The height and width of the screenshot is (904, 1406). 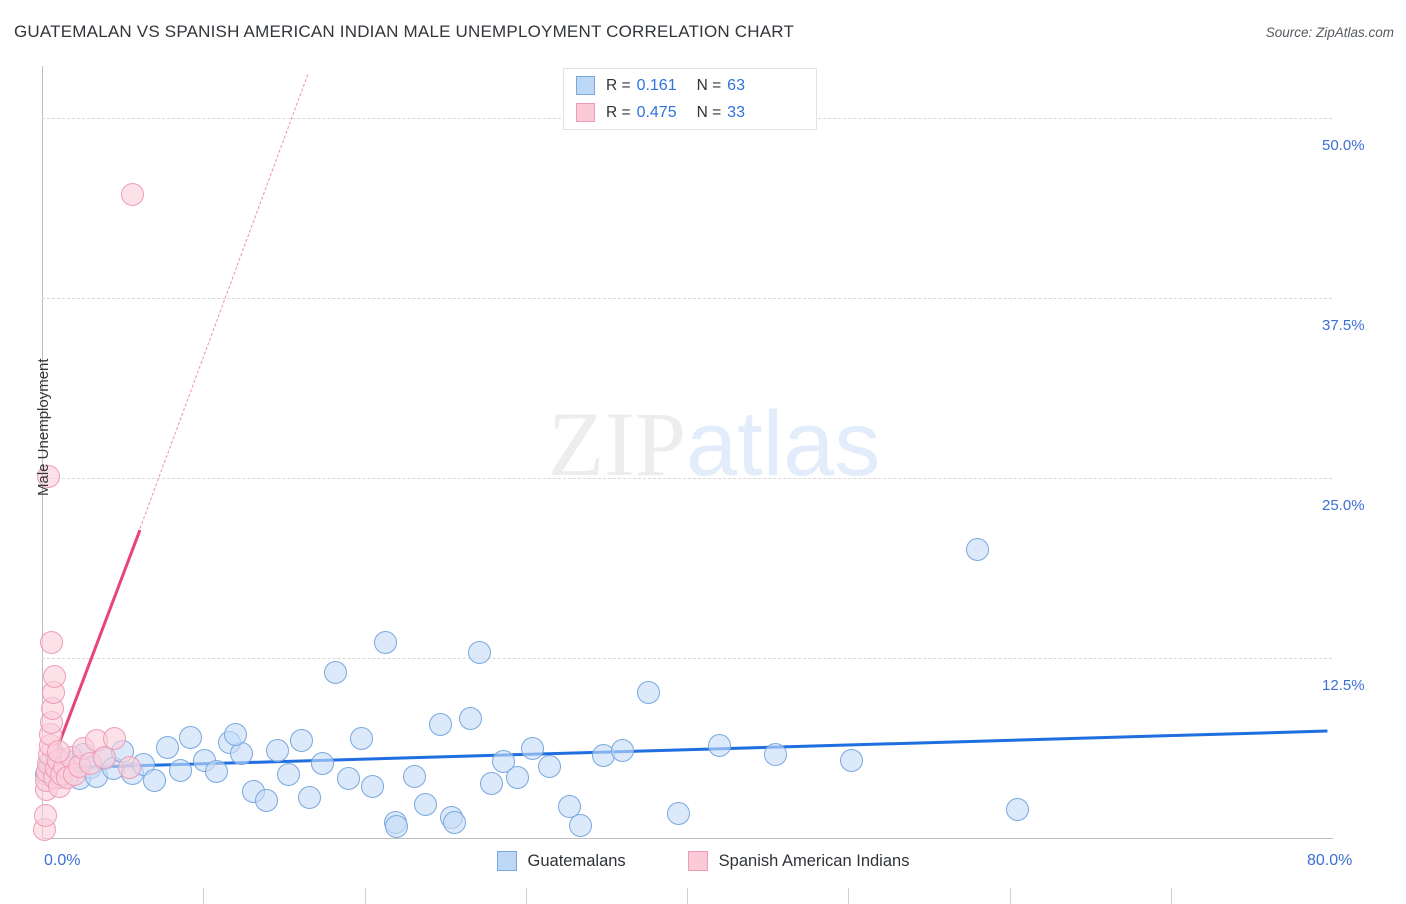 I want to click on y-axis-label: 37.5%, so click(x=1343, y=325).